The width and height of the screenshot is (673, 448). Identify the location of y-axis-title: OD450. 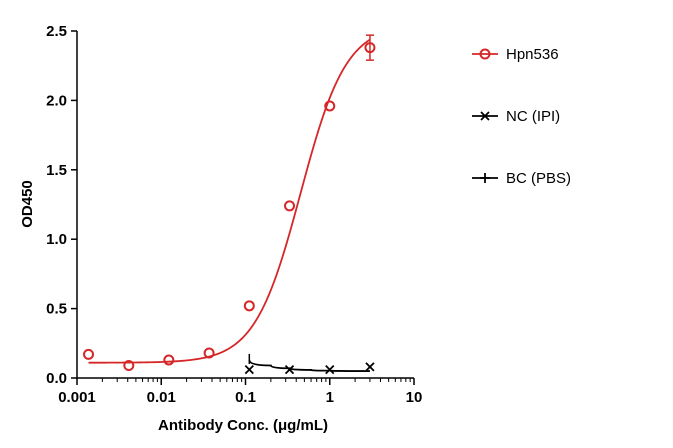
(27, 204).